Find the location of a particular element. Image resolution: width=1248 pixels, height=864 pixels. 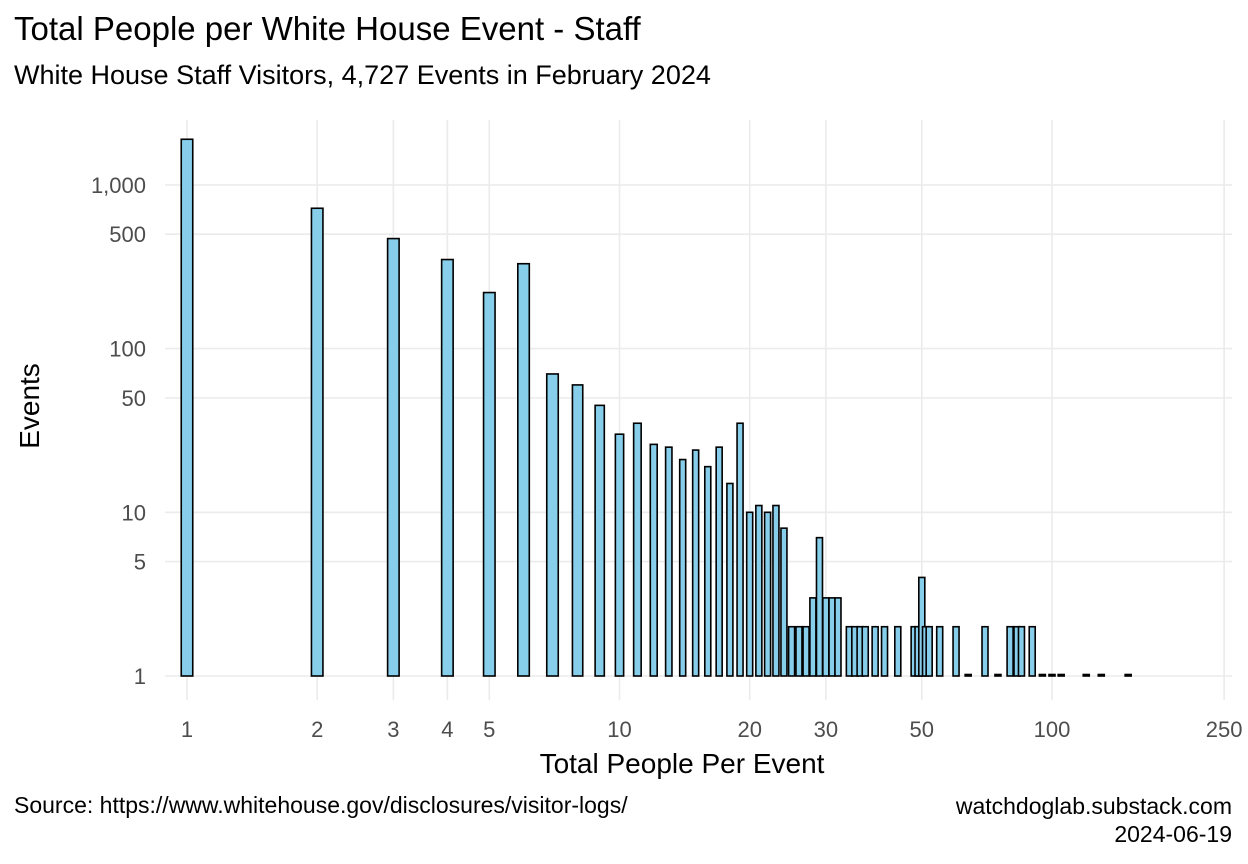

y-tick-labels: 1 5 10 50 100 500 1,000 is located at coordinates (118, 431).